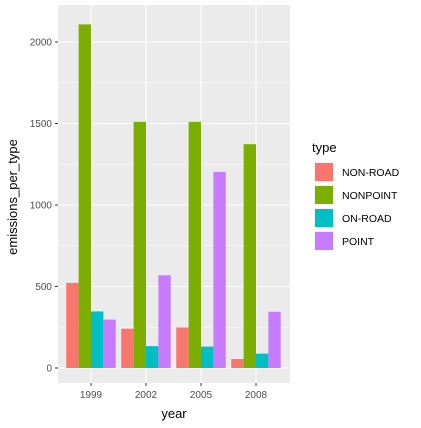 The height and width of the screenshot is (428, 421). I want to click on x-tick-label: 2008, so click(256, 395).